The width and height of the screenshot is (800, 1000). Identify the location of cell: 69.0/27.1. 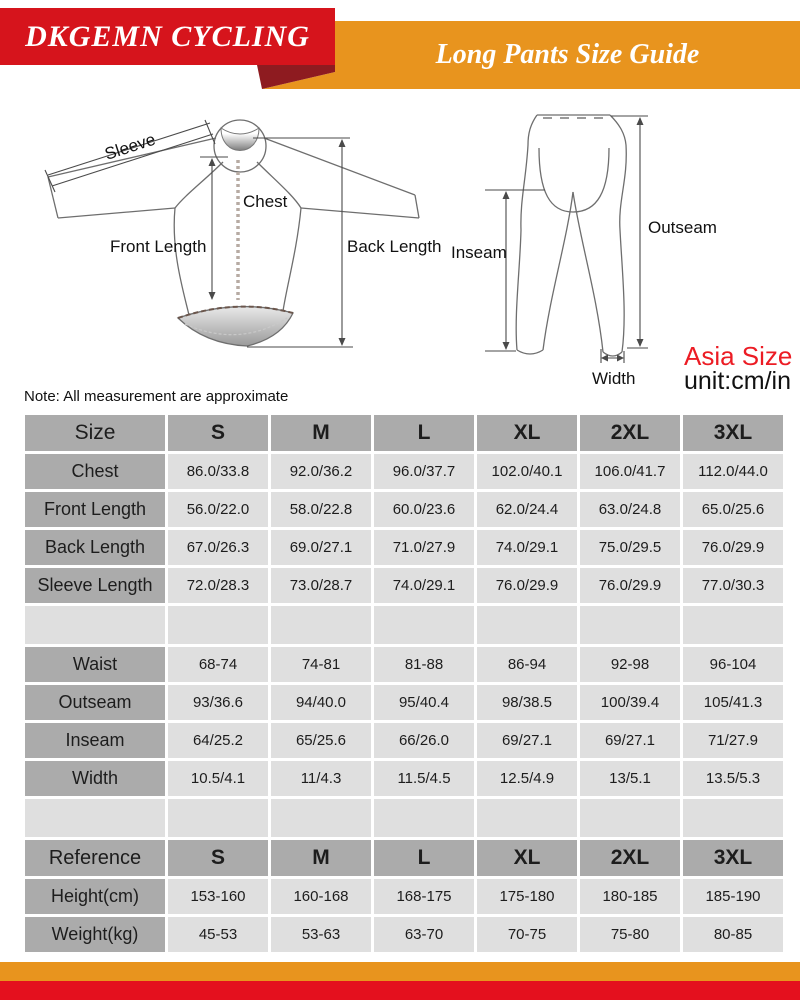
(321, 547).